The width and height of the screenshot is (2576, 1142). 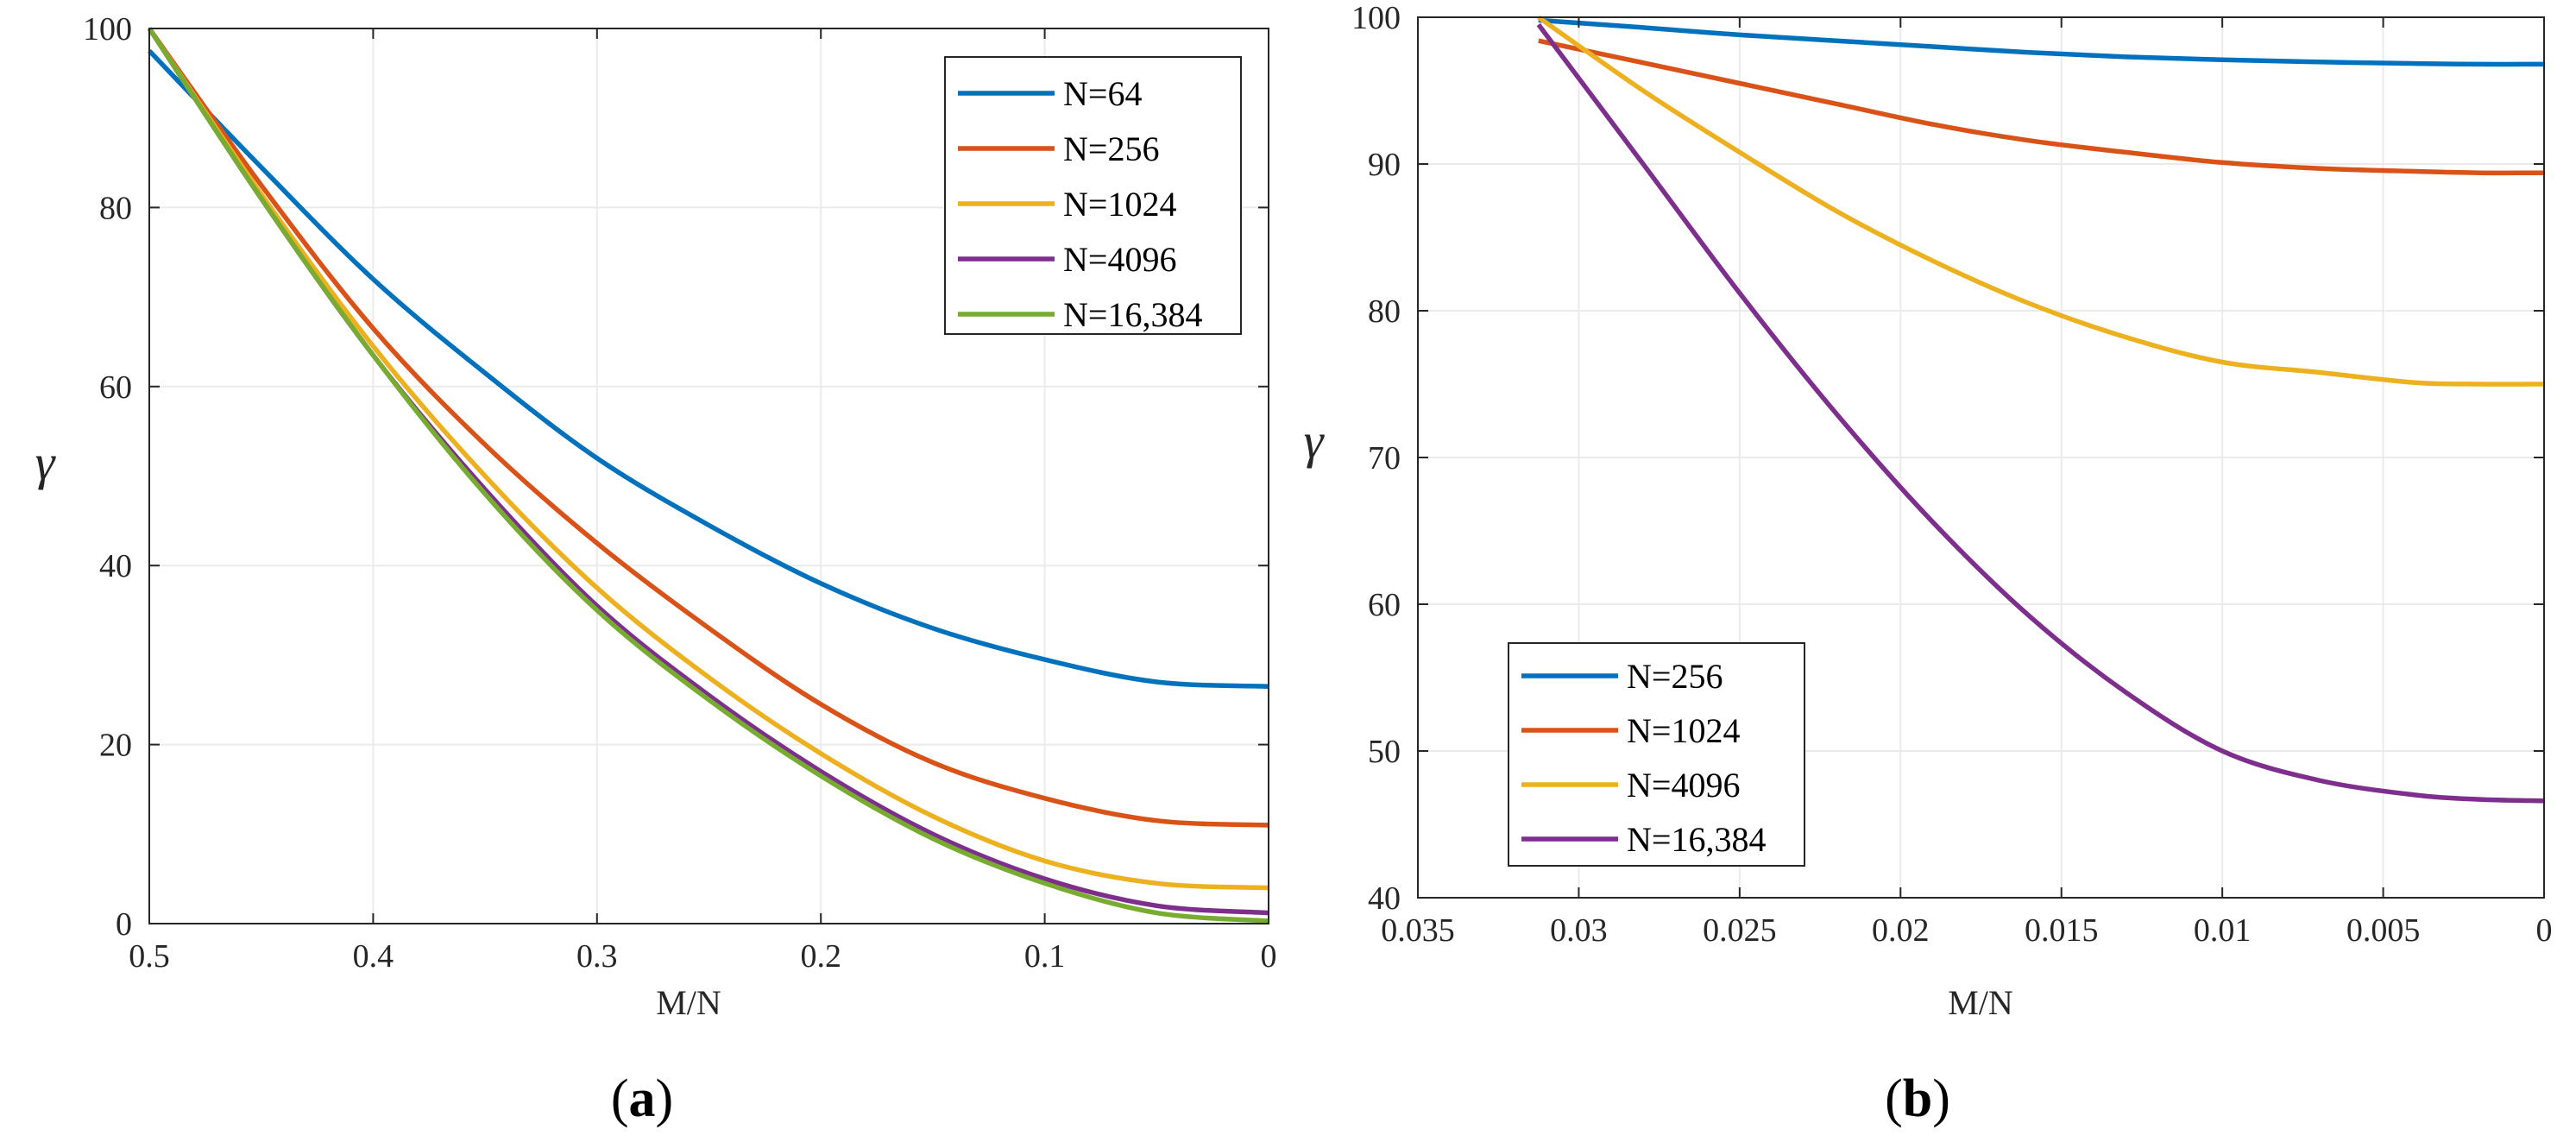 I want to click on panel-a-legend: N=64 N=256 N=1024 N=4096 N=16,384, so click(x=1093, y=195).